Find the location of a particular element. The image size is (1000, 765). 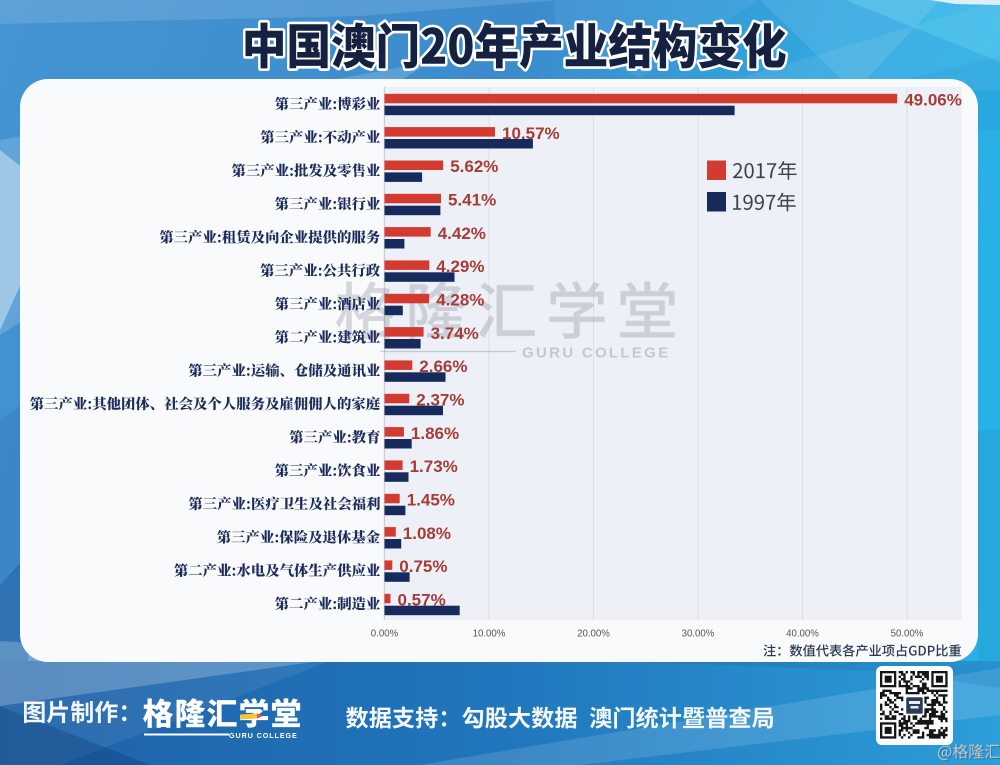

svg-text: 3.74% is located at coordinates (455, 333).